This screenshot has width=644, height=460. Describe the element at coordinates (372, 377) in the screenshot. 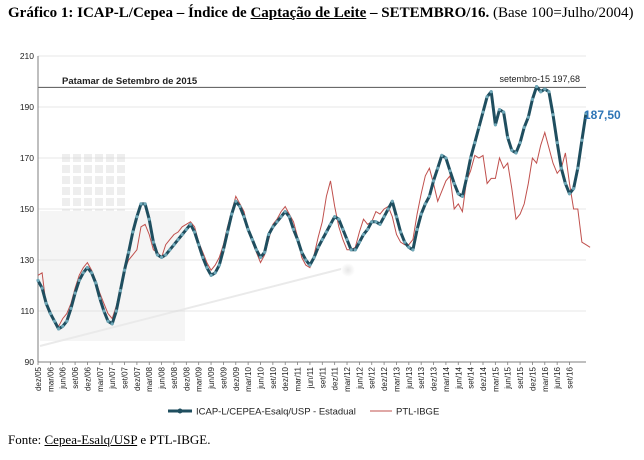

I see `x-tick-label: set/12` at that location.